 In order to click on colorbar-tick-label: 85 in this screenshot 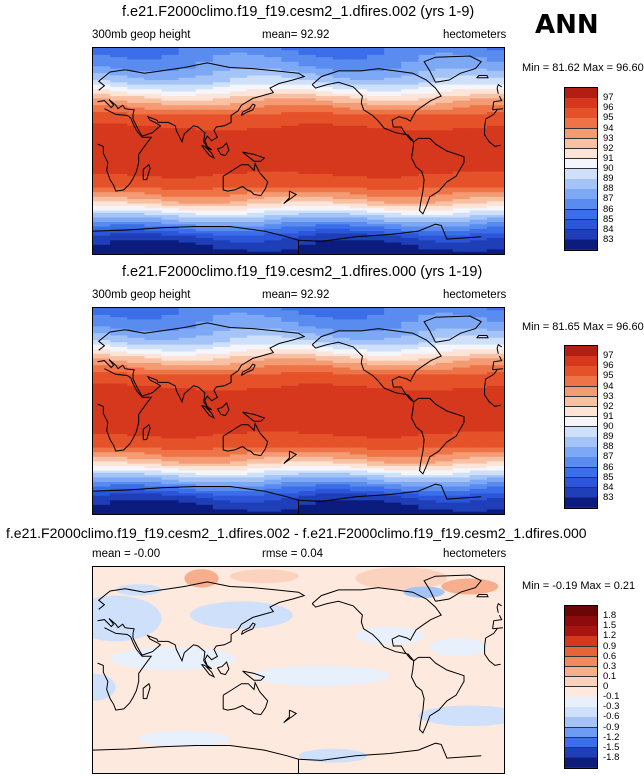, I will do `click(608, 477)`.